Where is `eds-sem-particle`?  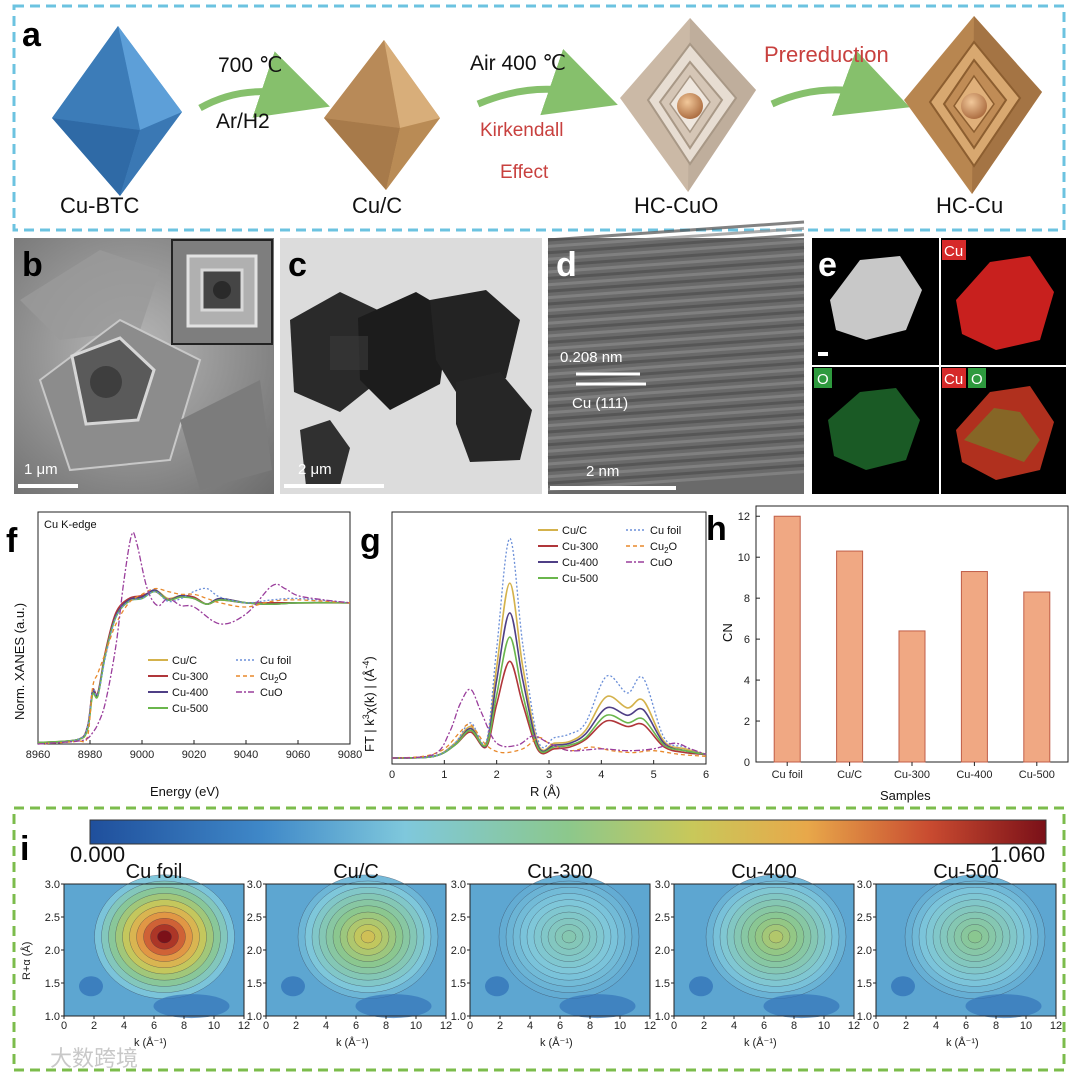
eds-sem-particle is located at coordinates (876, 298).